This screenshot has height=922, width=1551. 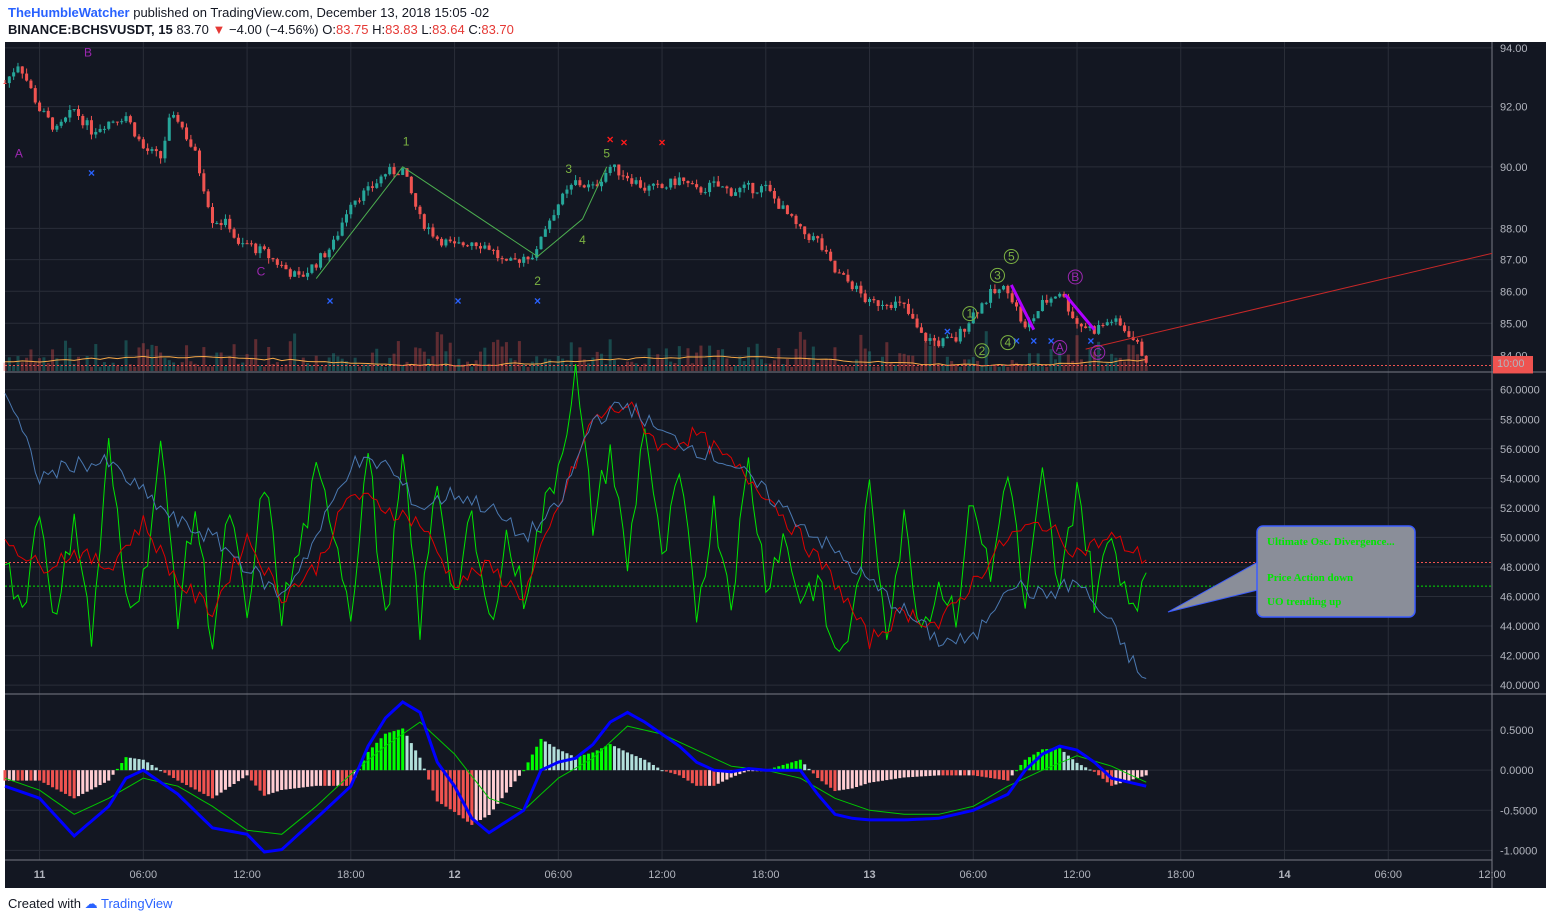 I want to click on uo-axis-tick-10: 40.0000, so click(x=1520, y=686).